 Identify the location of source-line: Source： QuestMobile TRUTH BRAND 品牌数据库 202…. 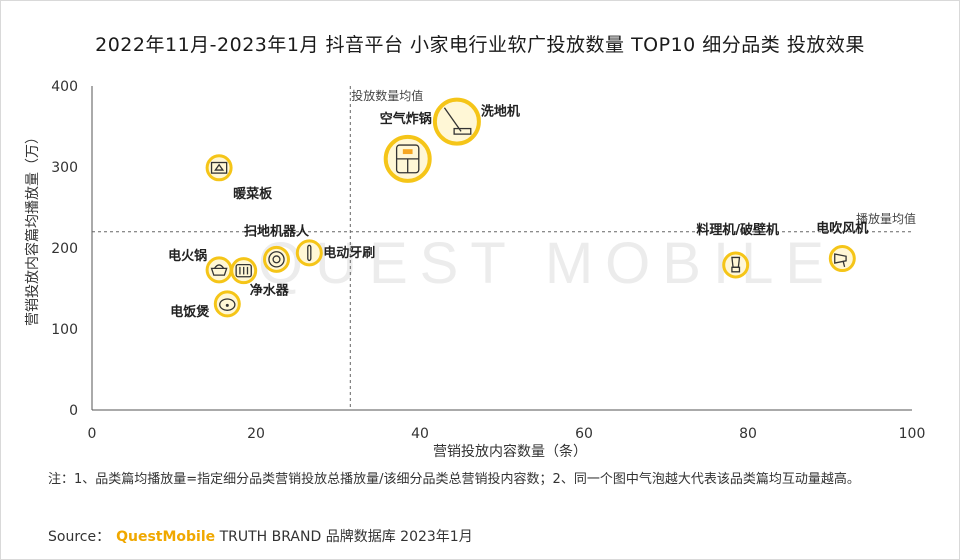
(260, 536).